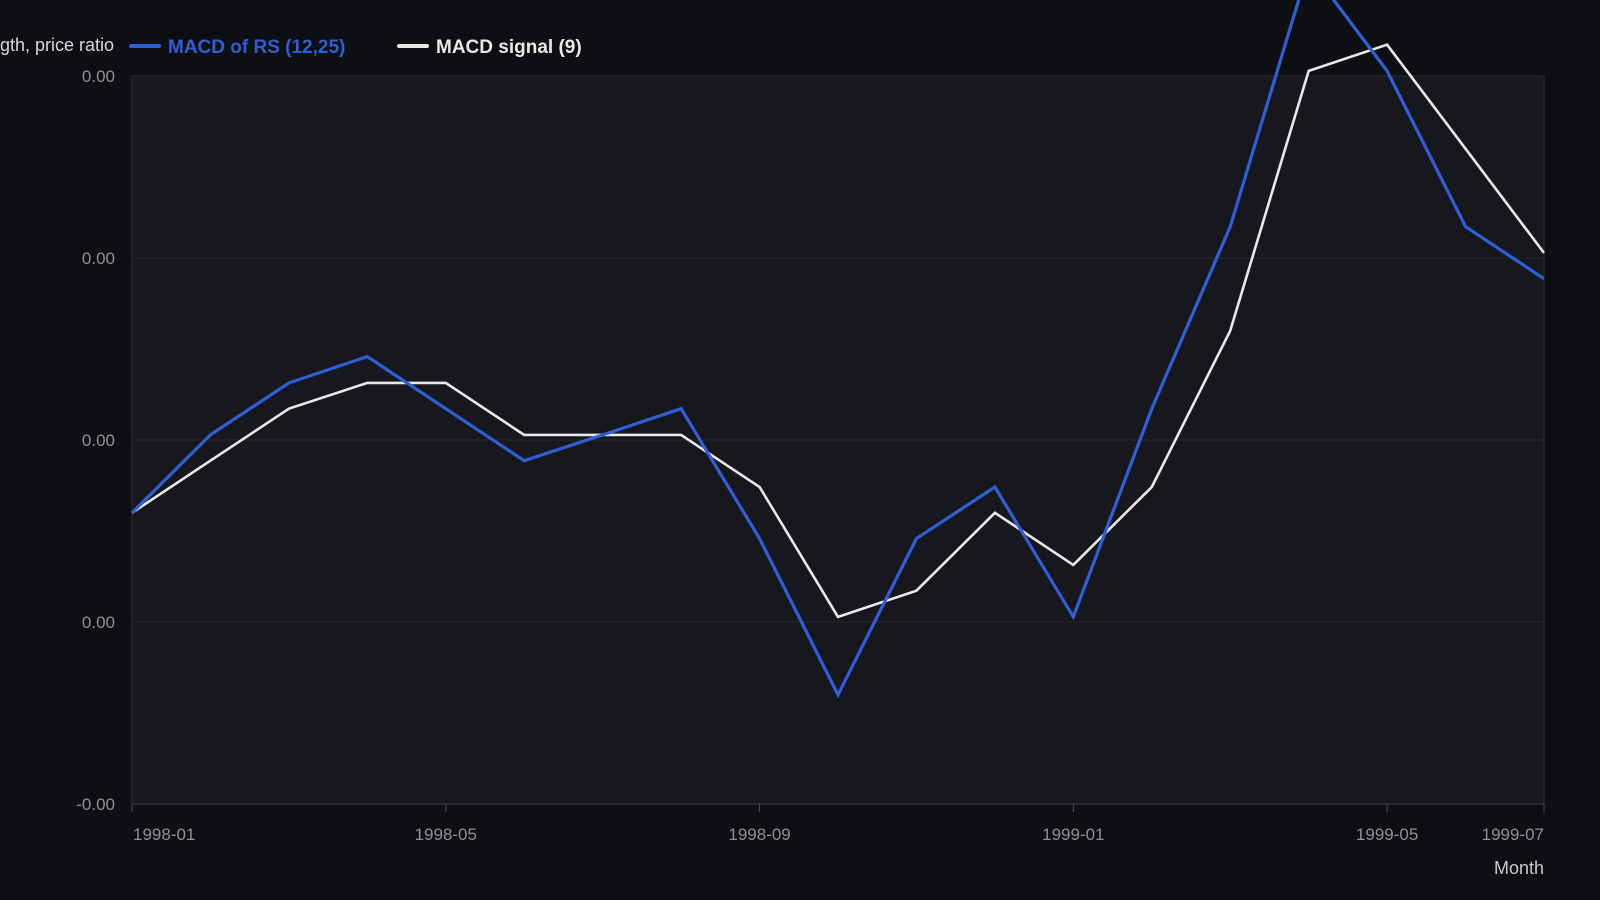 This screenshot has width=1600, height=900. Describe the element at coordinates (57, 45) in the screenshot. I see `y-axis-title: Relative strength, price ratio` at that location.